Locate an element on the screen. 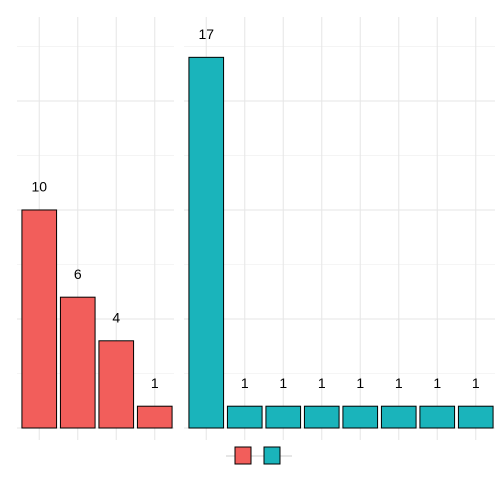 This screenshot has height=504, width=504. data-label: 10 is located at coordinates (39, 187).